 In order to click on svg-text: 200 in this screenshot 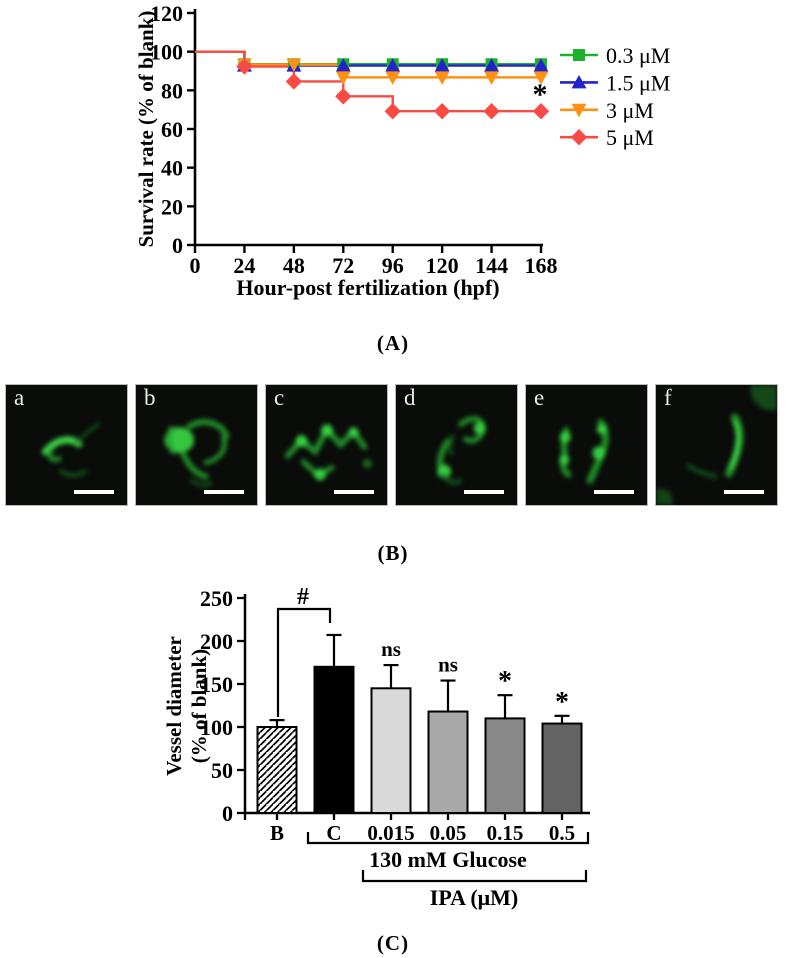, I will do `click(216, 641)`.